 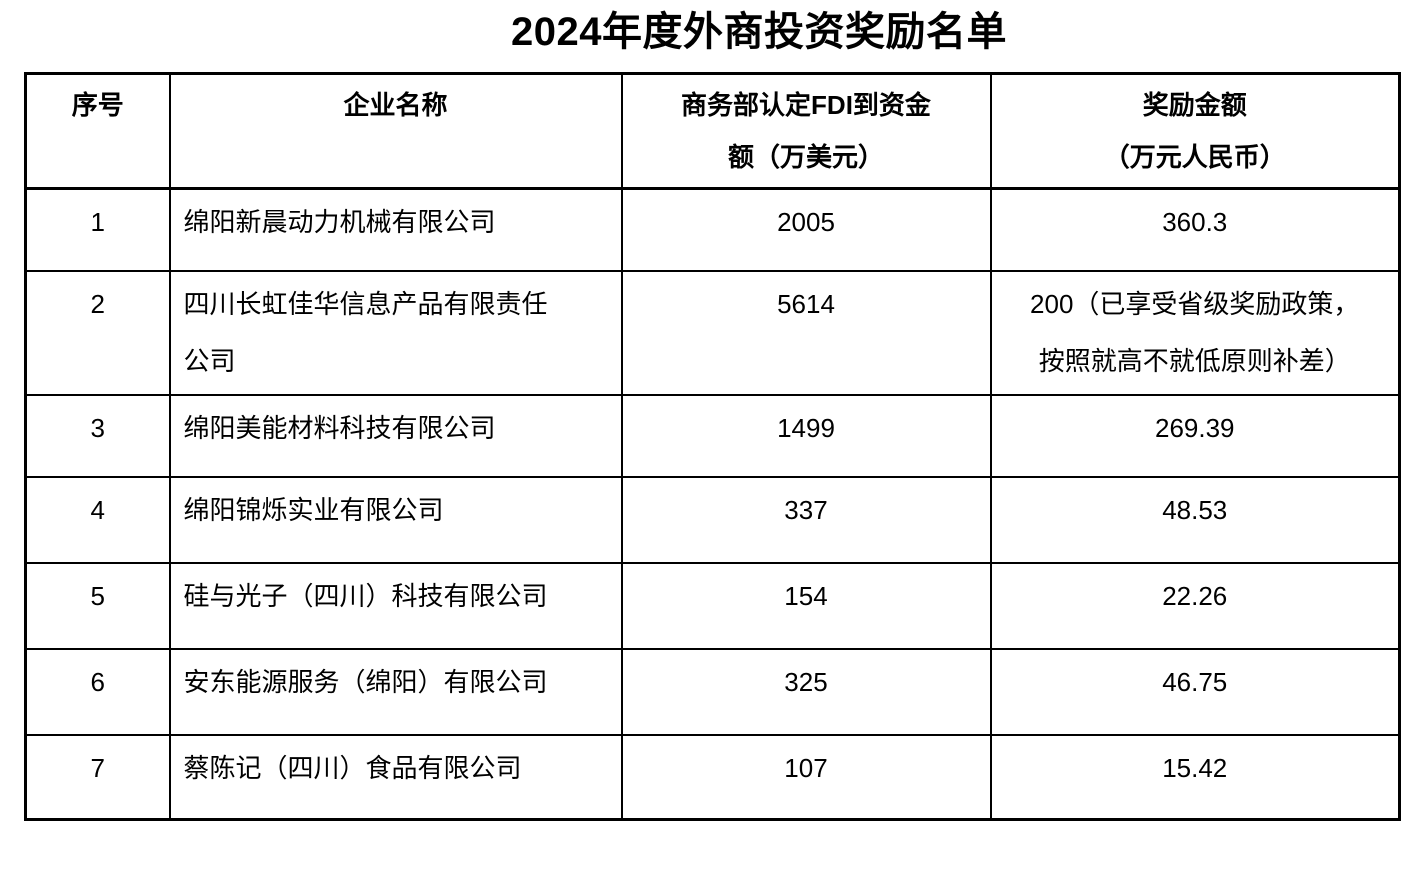 I want to click on cell-fdi-amount: 325, so click(x=806, y=691).